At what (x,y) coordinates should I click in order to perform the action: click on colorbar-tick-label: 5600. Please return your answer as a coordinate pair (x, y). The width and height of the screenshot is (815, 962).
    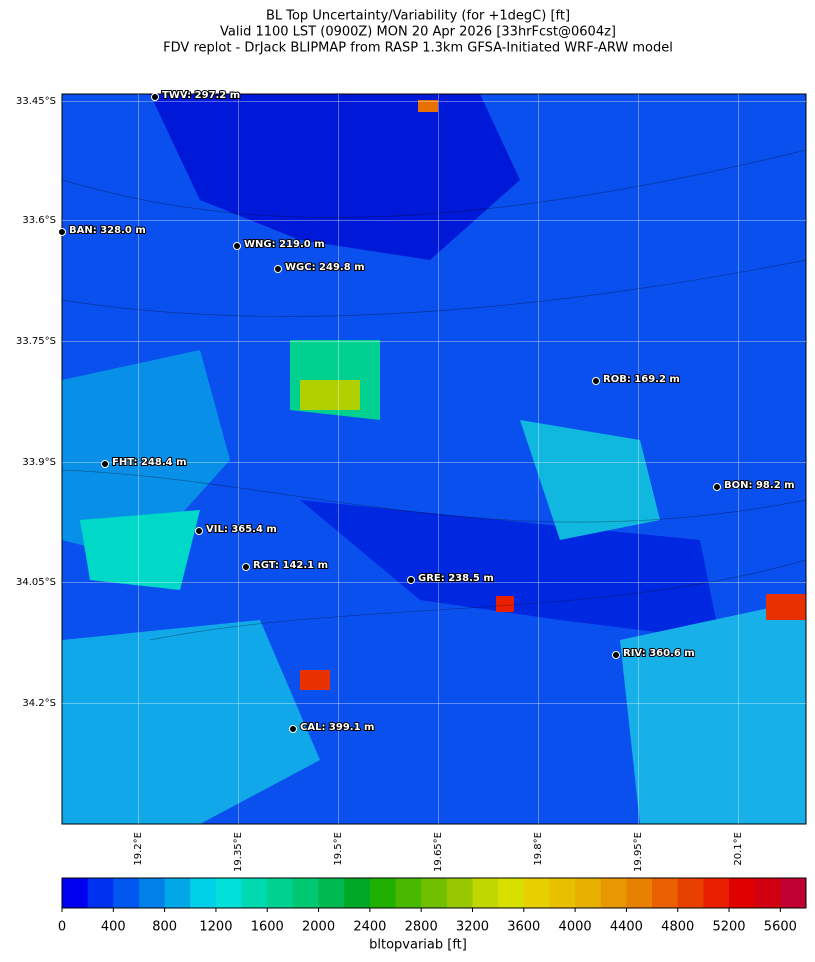
    Looking at the image, I should click on (780, 927).